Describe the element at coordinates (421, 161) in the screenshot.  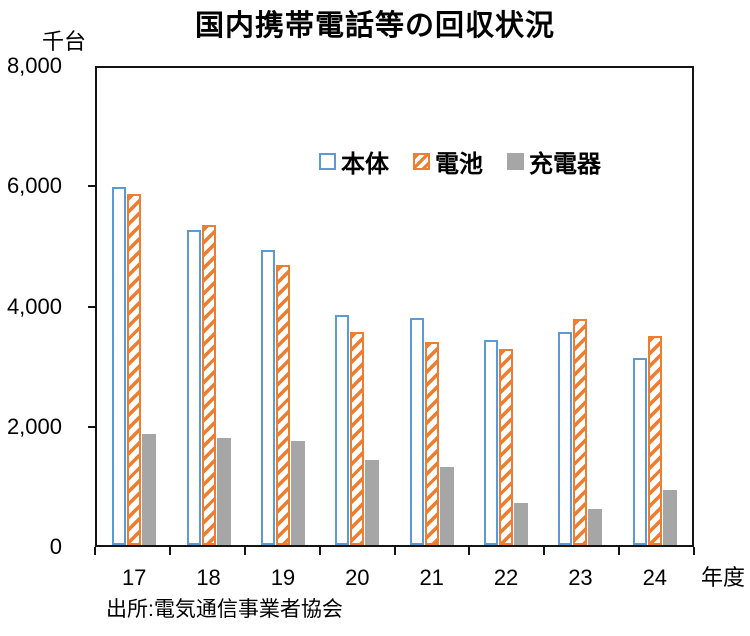
I see `legend-marker-battery` at that location.